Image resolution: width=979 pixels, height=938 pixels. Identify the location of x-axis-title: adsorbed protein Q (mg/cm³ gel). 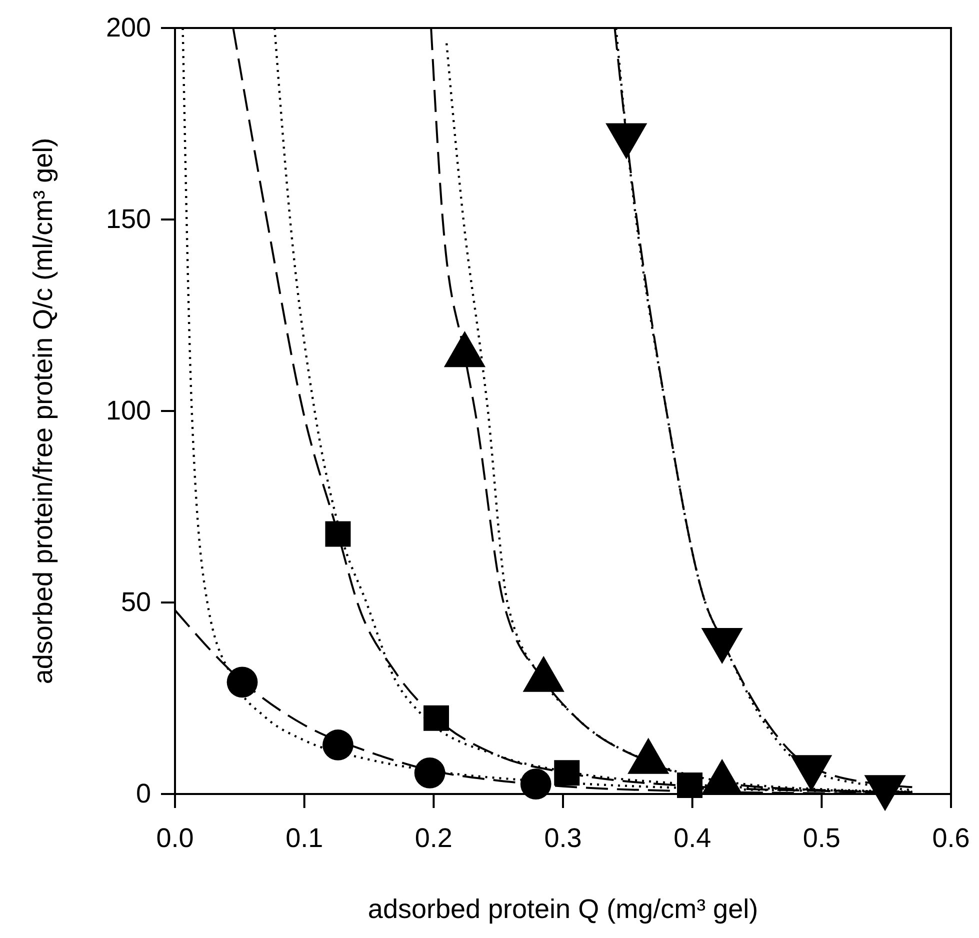
(563, 909).